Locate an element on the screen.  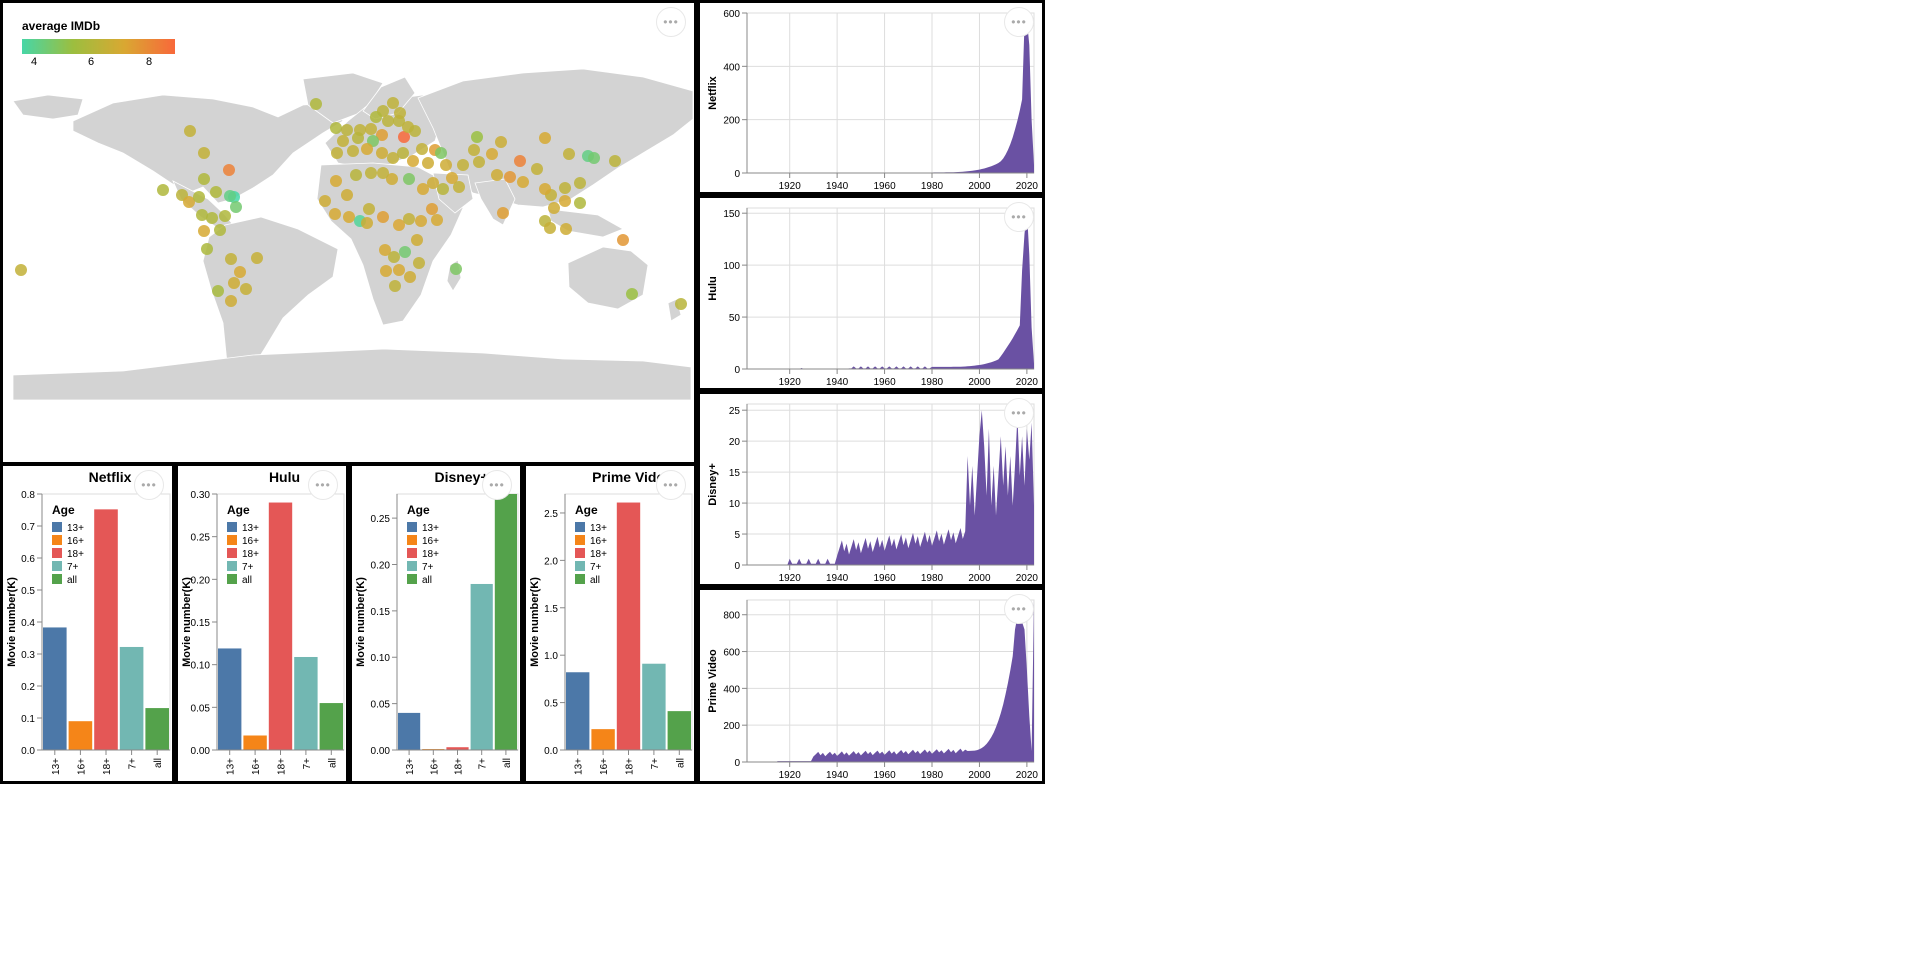
y-tick-label: 200 is located at coordinates (731, 726).